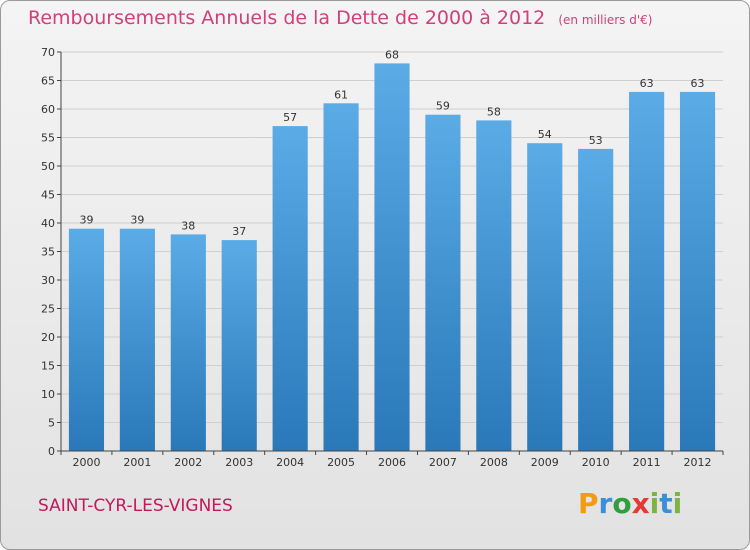 This screenshot has height=550, width=750. Describe the element at coordinates (545, 462) in the screenshot. I see `x-tick-label: 2009` at that location.